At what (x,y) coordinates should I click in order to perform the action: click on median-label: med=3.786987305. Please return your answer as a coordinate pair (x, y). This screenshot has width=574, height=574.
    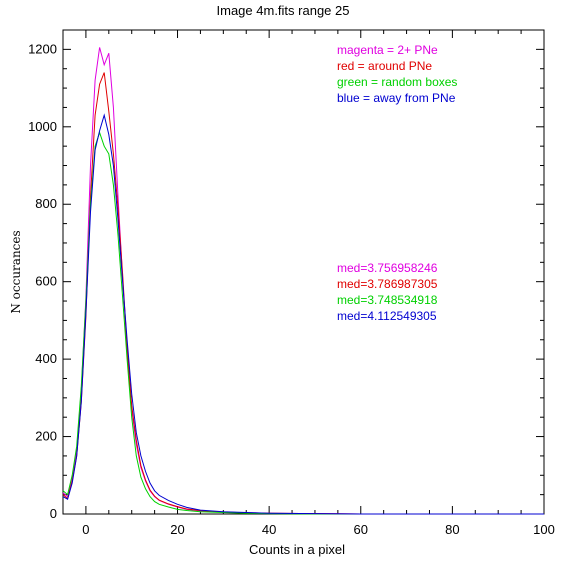
    Looking at the image, I should click on (387, 284).